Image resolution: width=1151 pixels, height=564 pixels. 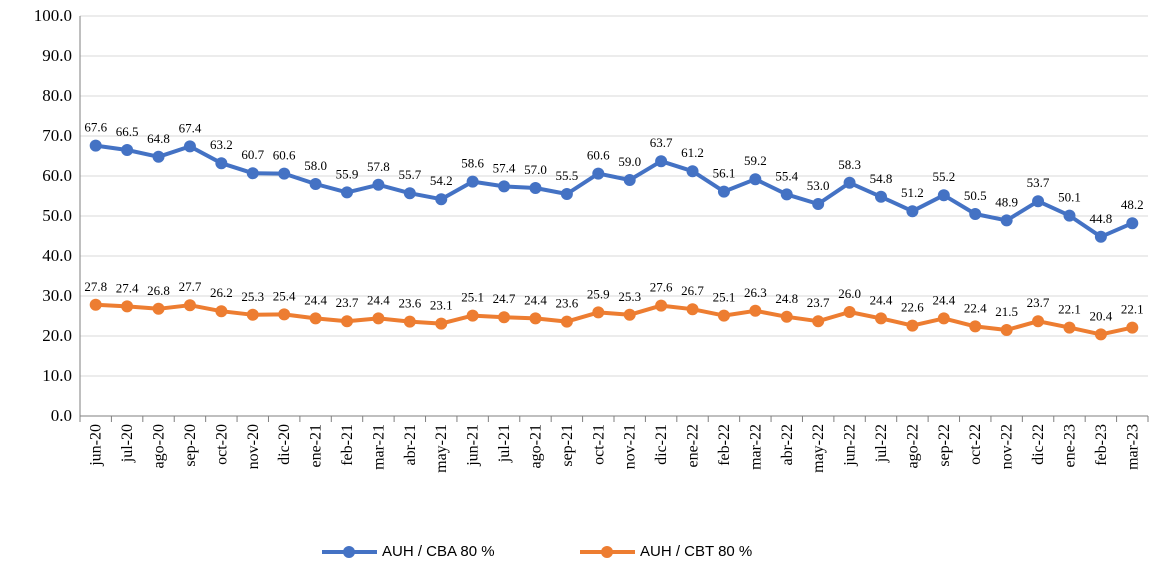 What do you see at coordinates (53, 15) in the screenshot?
I see `y-tick-label: 100.0` at bounding box center [53, 15].